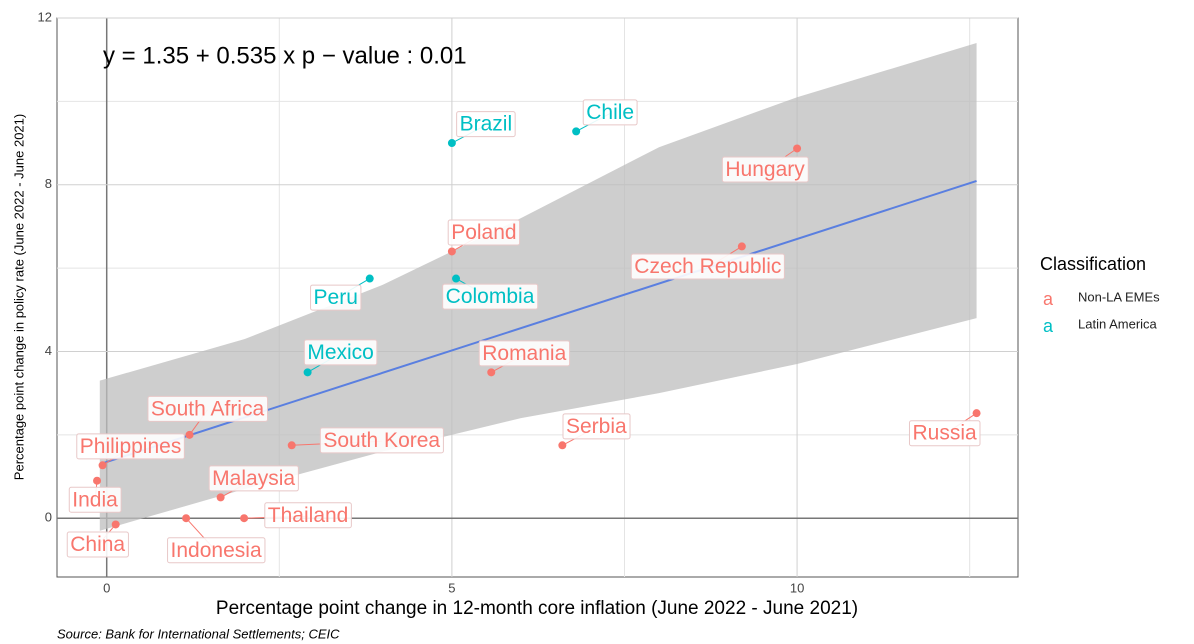  What do you see at coordinates (285, 55) in the screenshot?
I see `annotation: y = 1.35 + 0.535 x p − value : 0.01` at bounding box center [285, 55].